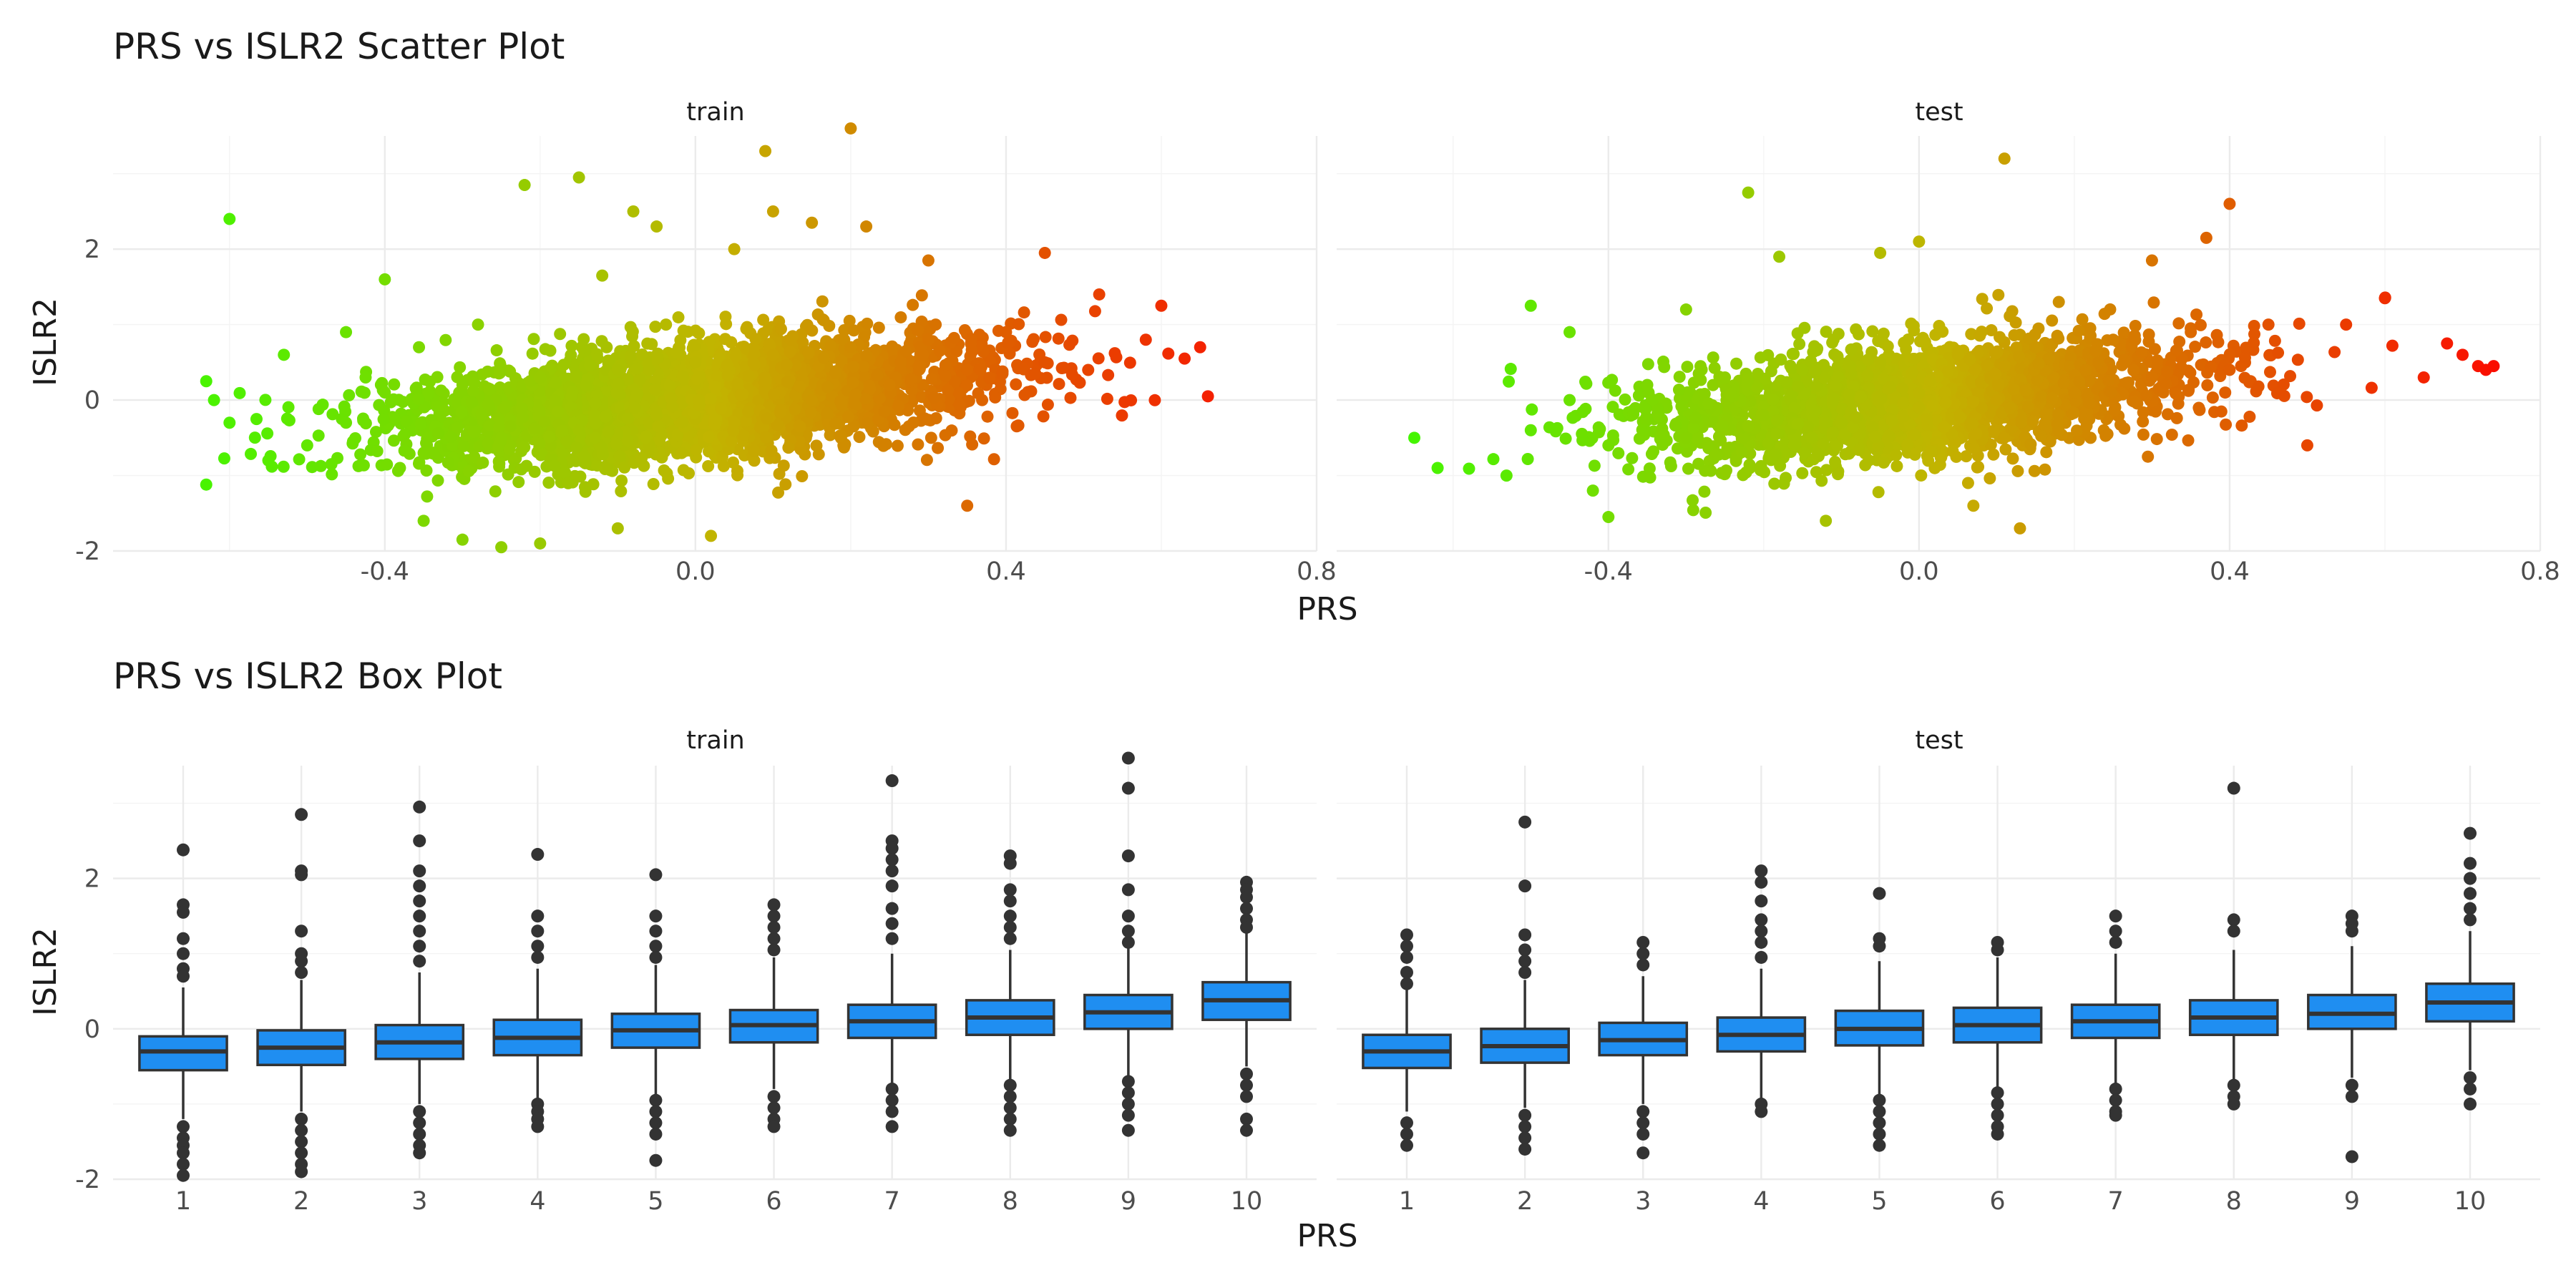  Describe the element at coordinates (695, 571) in the screenshot. I see `scatter-x-tick-label: 0.0` at that location.